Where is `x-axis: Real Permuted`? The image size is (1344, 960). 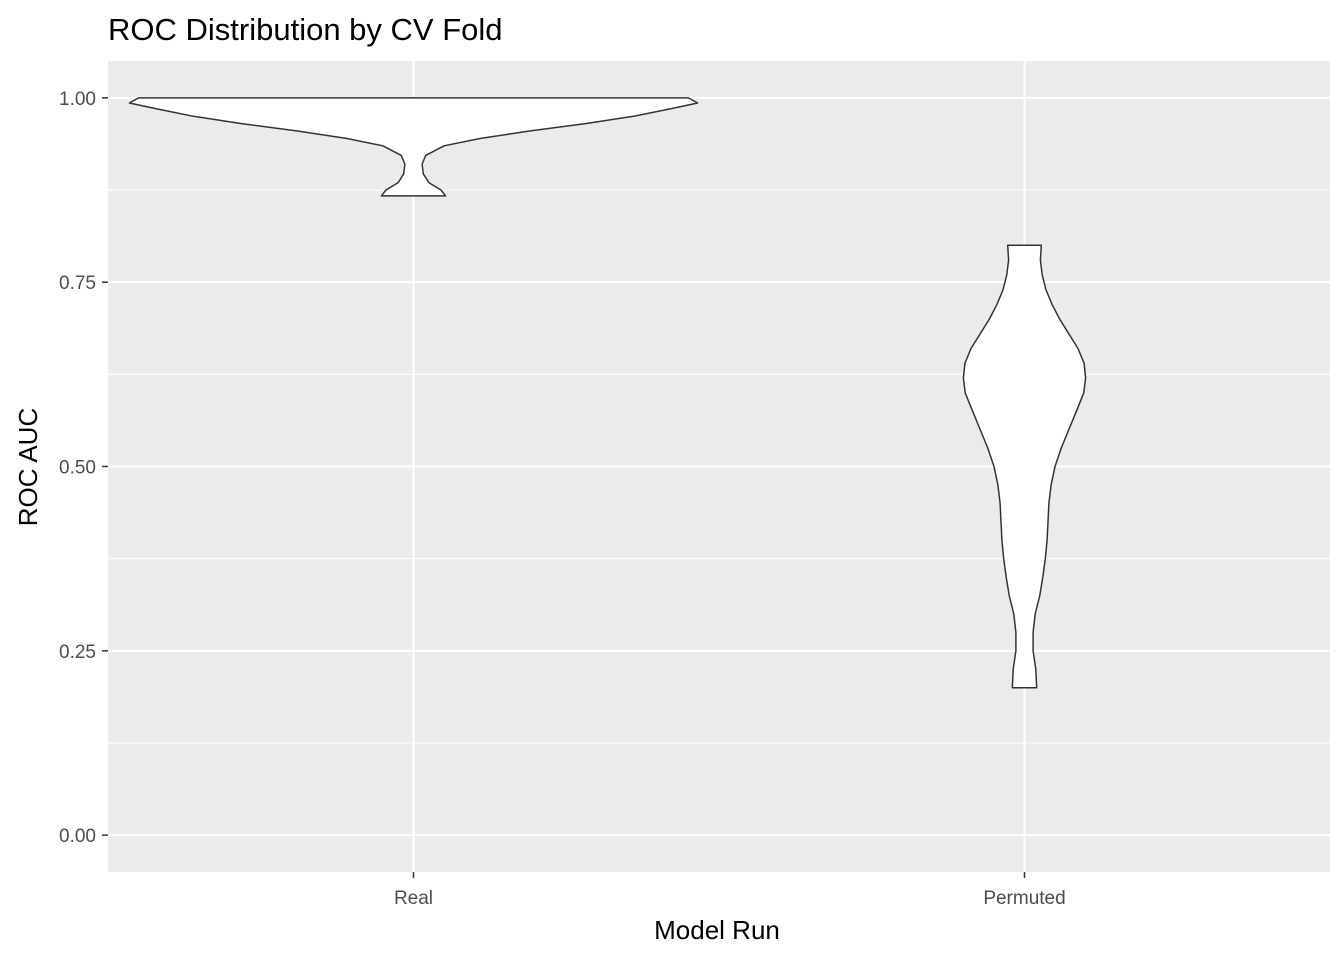 x-axis: Real Permuted is located at coordinates (730, 890).